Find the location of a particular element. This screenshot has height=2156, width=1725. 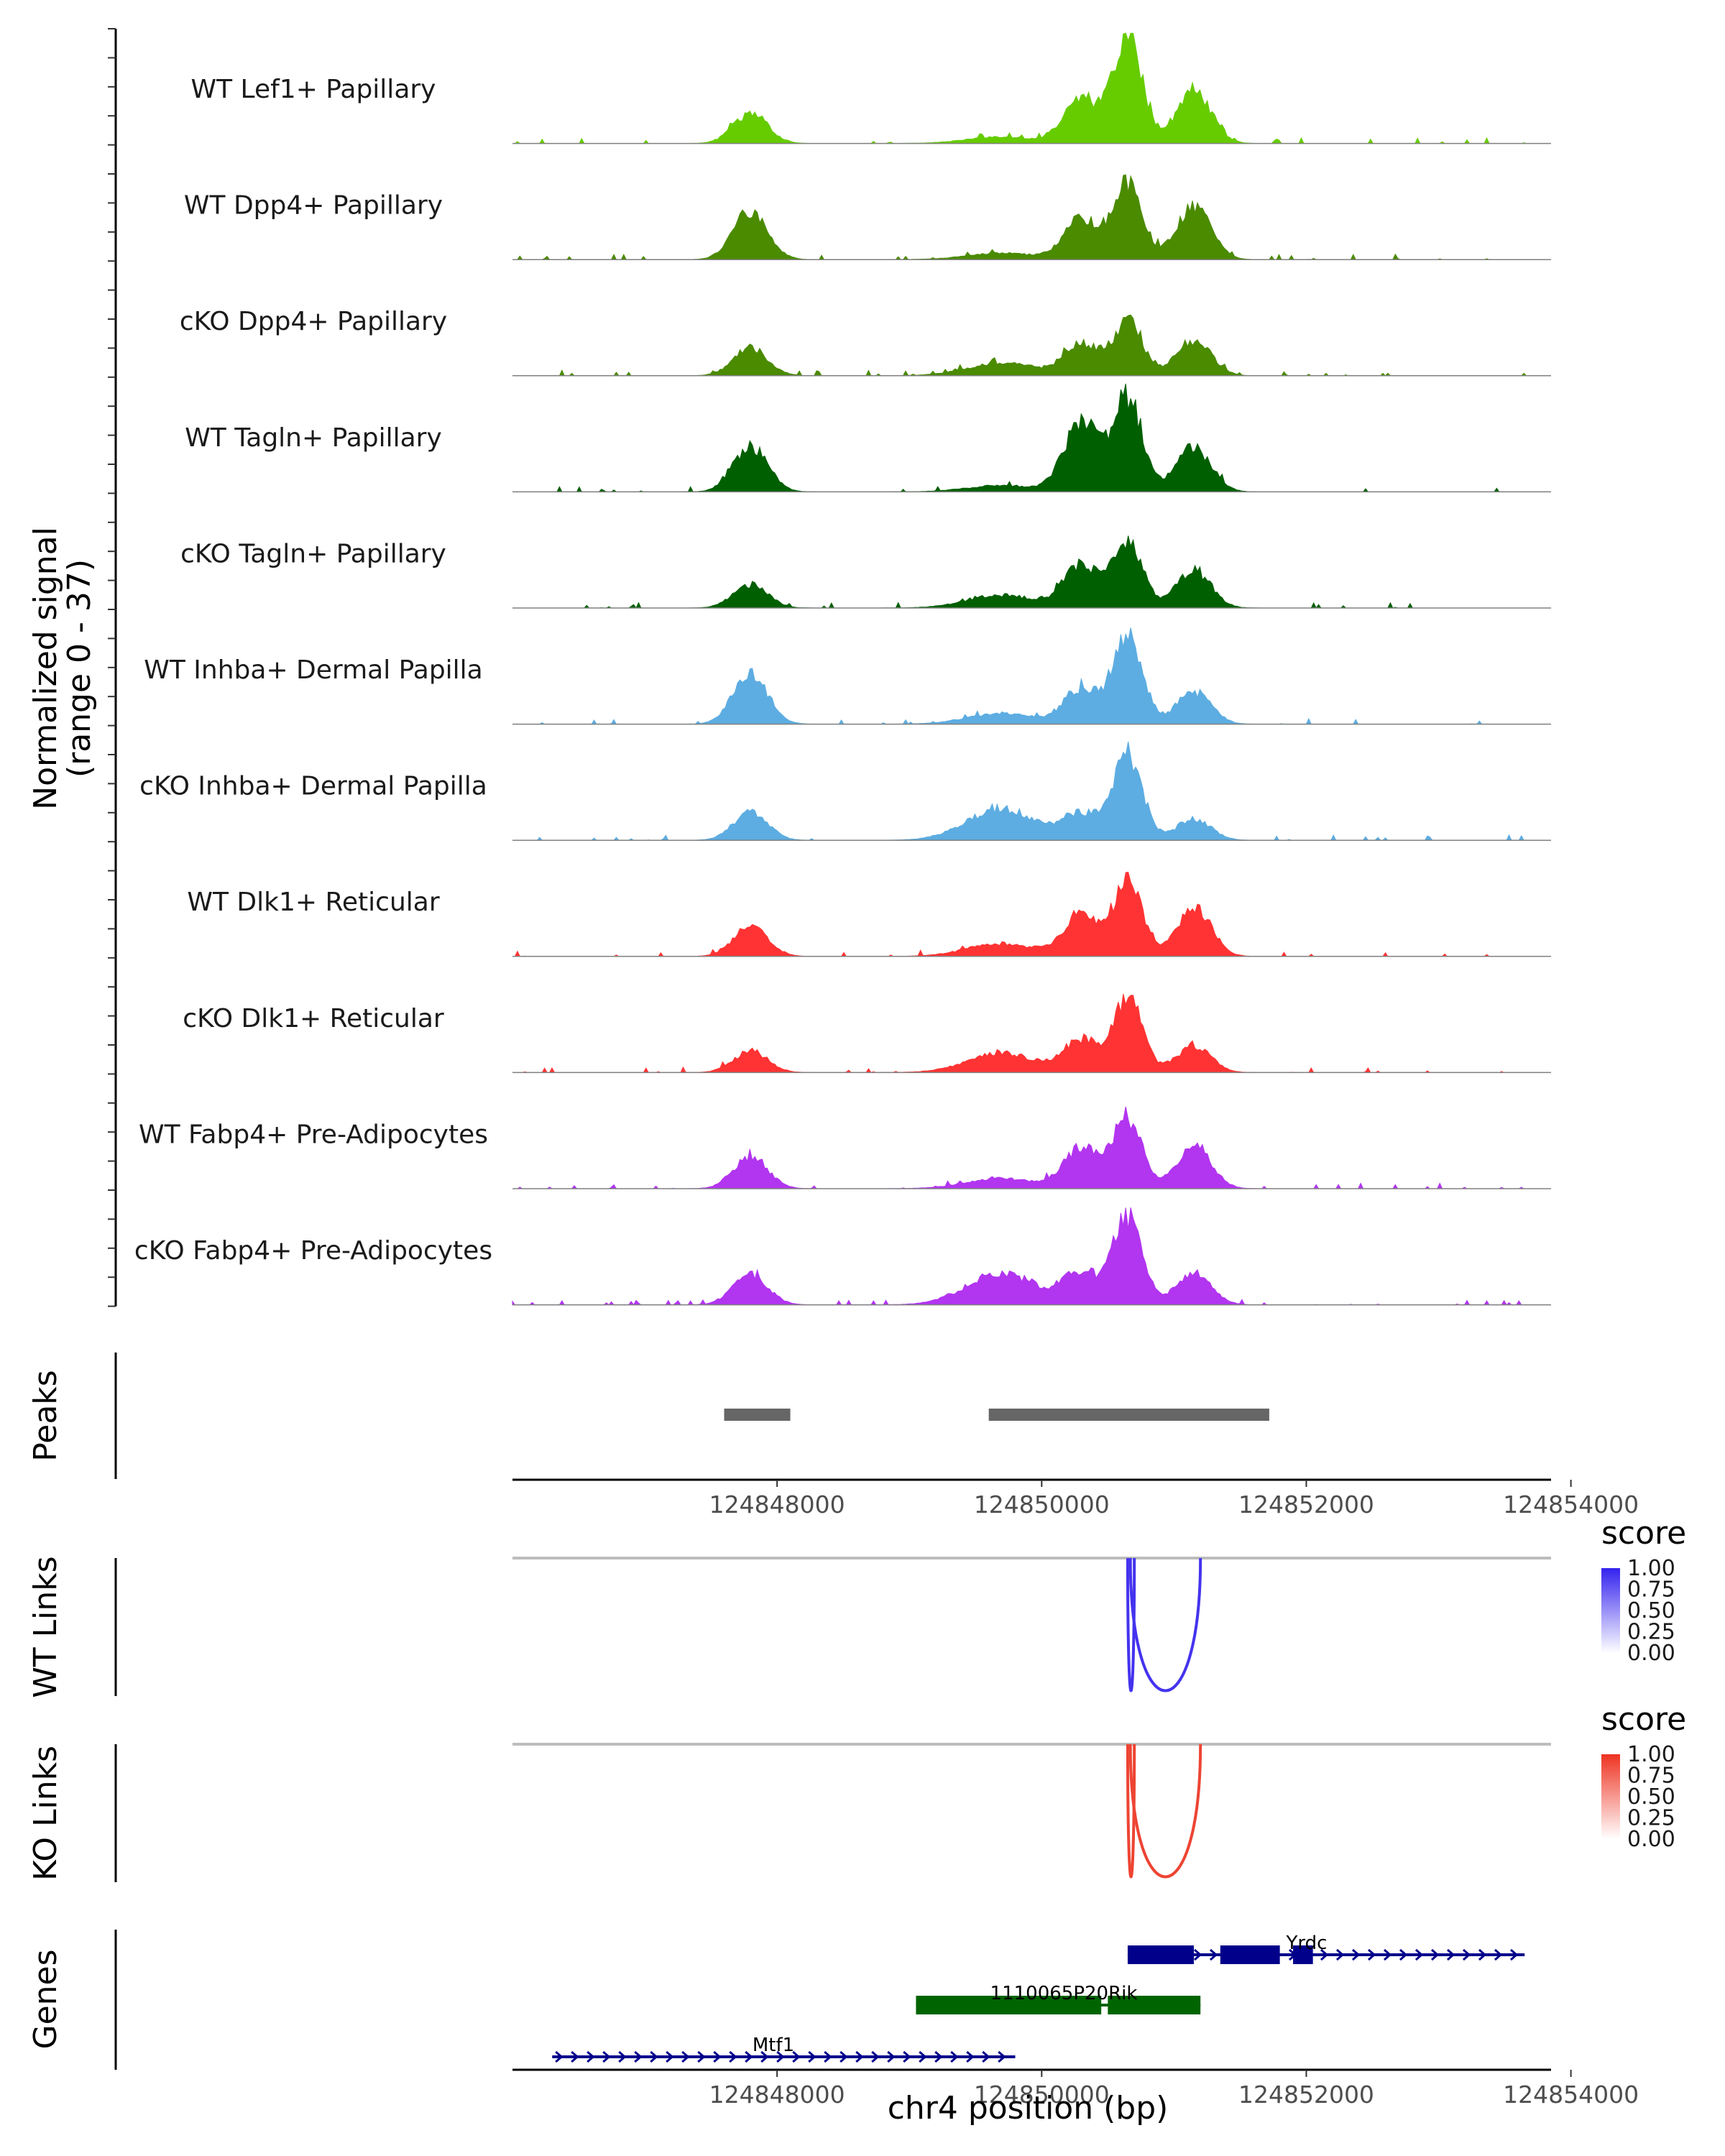

coverage-track: WT Lef1+ Papillary is located at coordinates (871, 88).